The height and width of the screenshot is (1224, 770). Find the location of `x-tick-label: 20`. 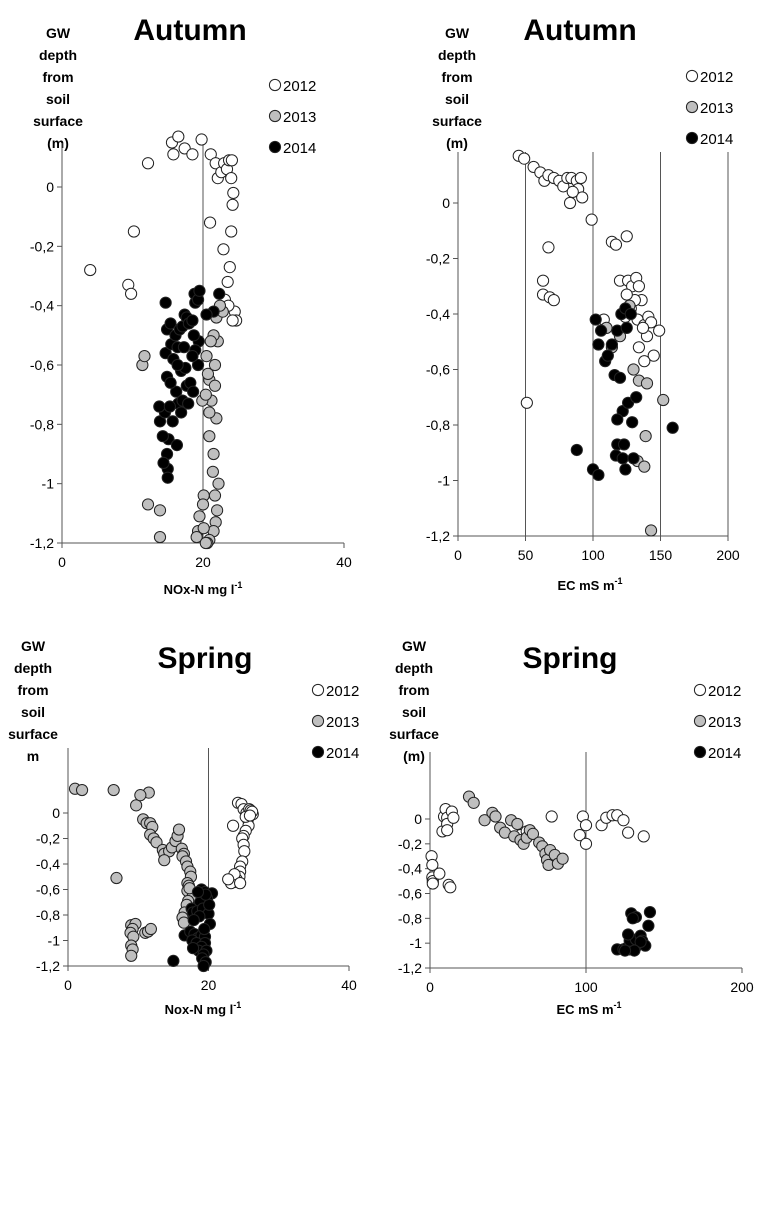

x-tick-label: 20 is located at coordinates (209, 985).